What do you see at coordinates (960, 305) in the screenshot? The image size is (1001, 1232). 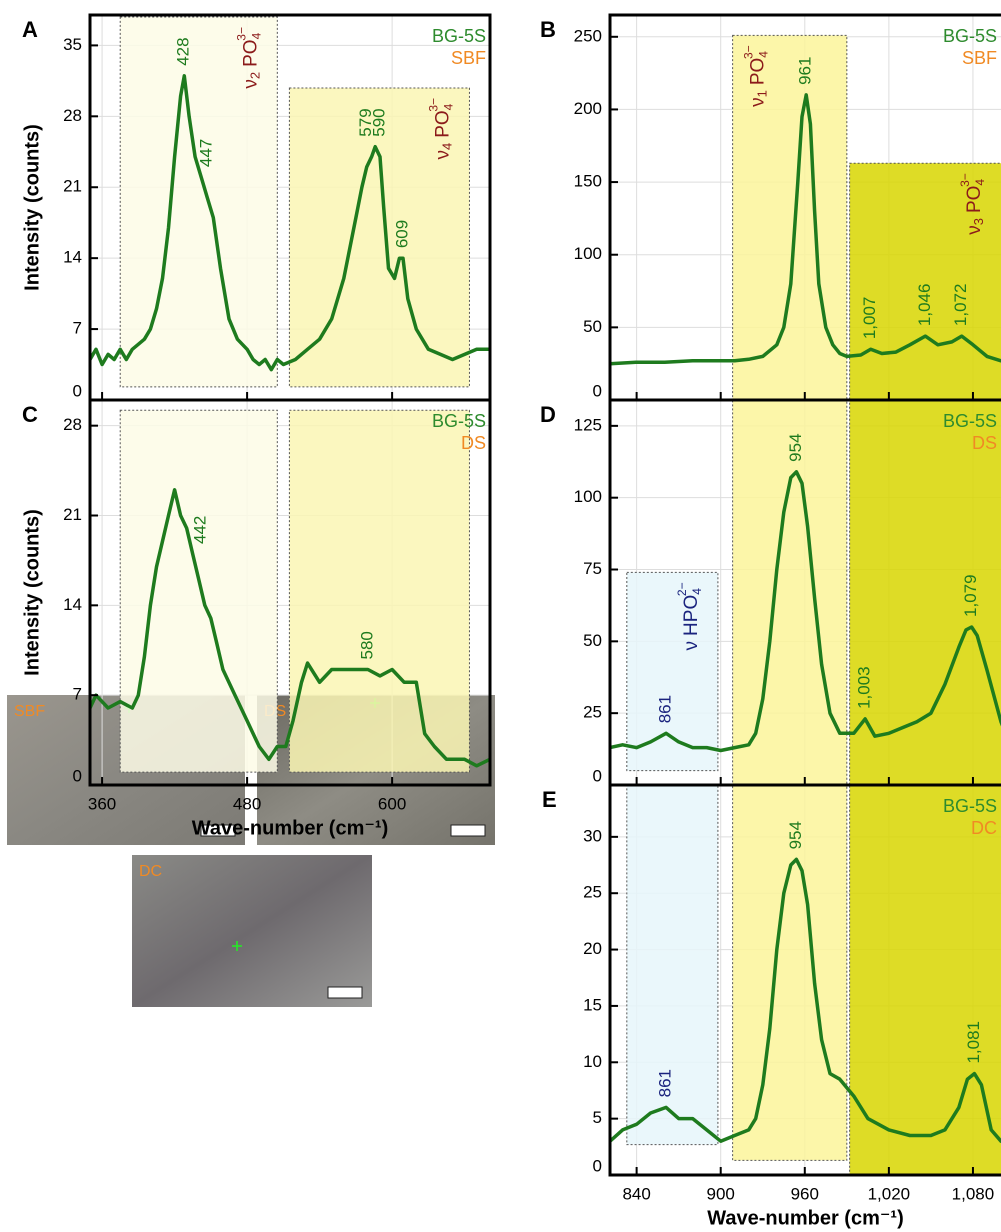 I see `peak-label: 1,072` at bounding box center [960, 305].